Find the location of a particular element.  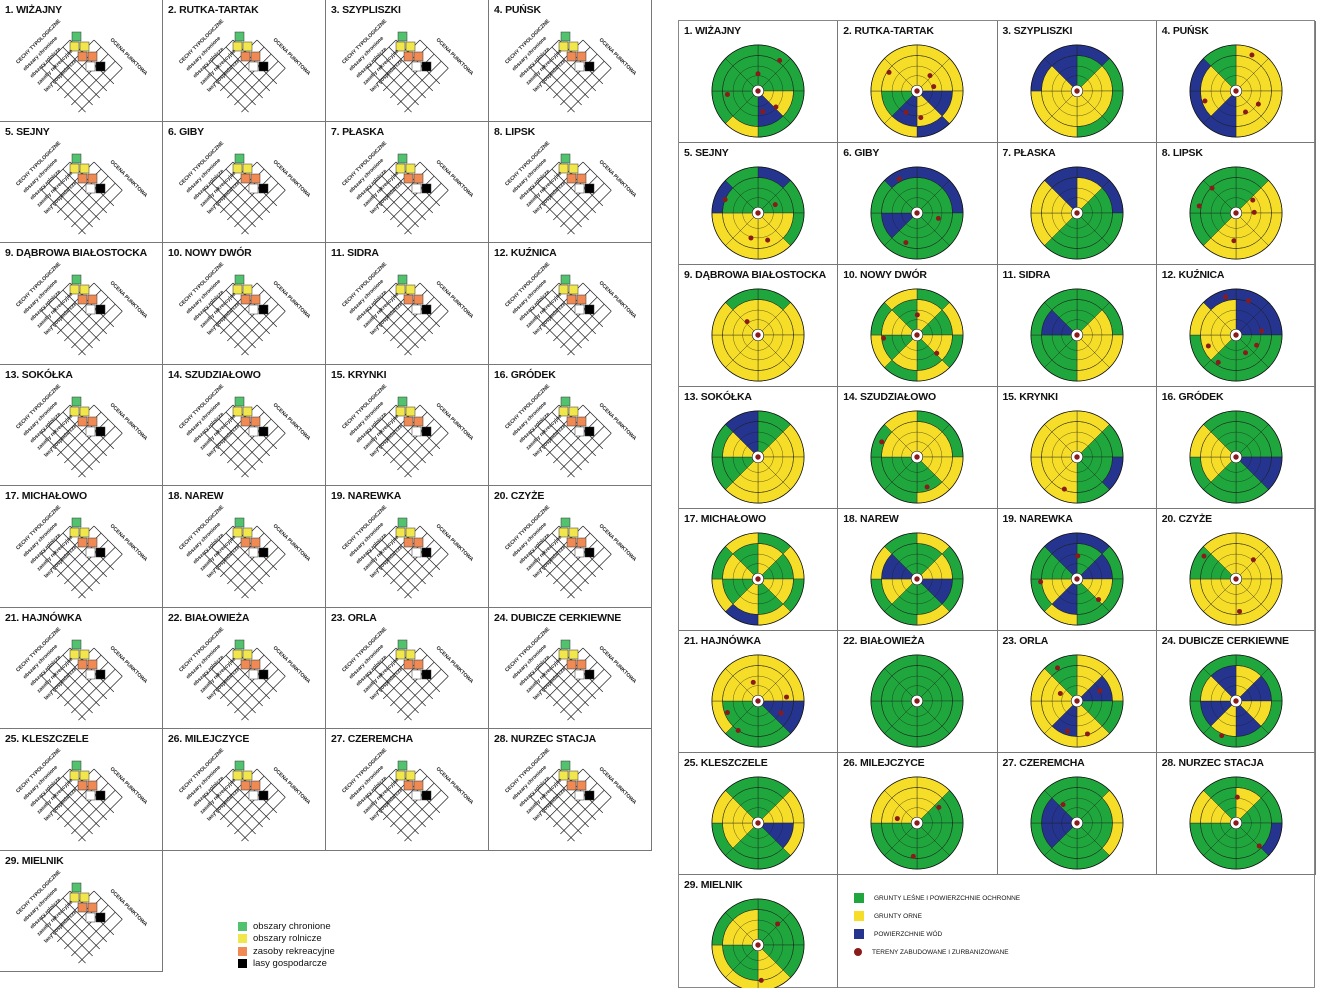

legend-swatch is located at coordinates (859, 916).